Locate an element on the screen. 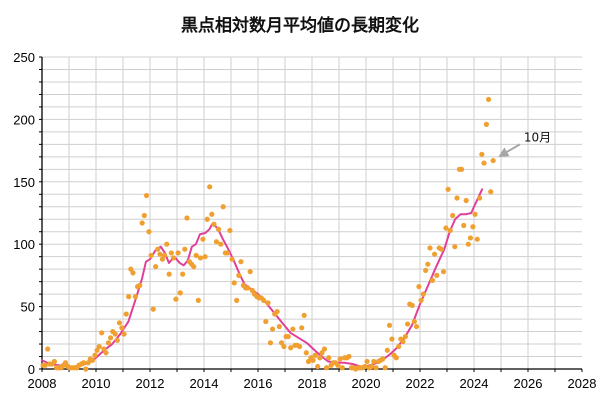 This screenshot has width=600, height=400. y-tick-label: 50 is located at coordinates (28, 307).